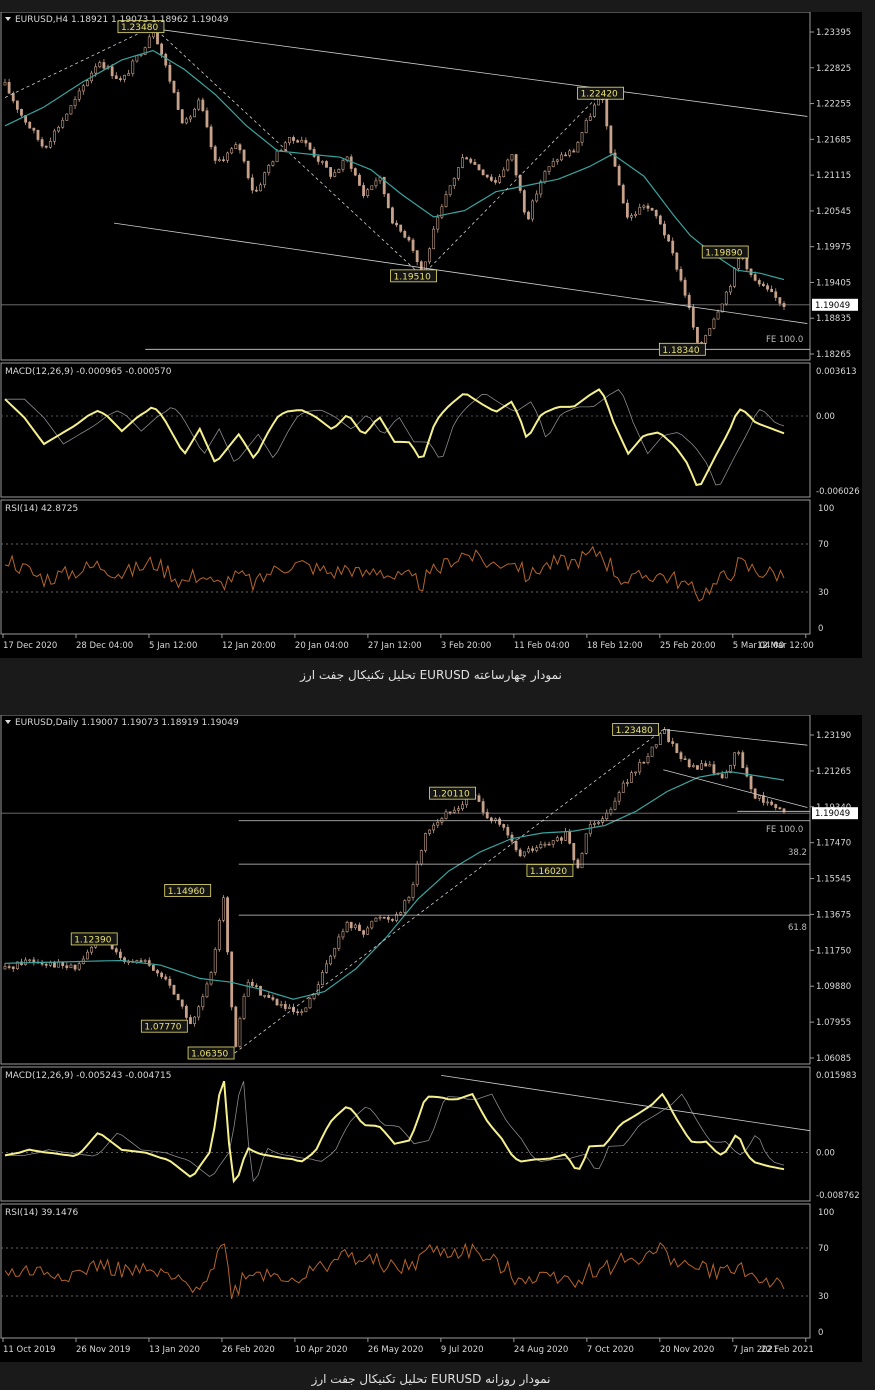 This screenshot has width=875, height=1390. Describe the element at coordinates (735, 737) in the screenshot. I see `trend-line` at that location.